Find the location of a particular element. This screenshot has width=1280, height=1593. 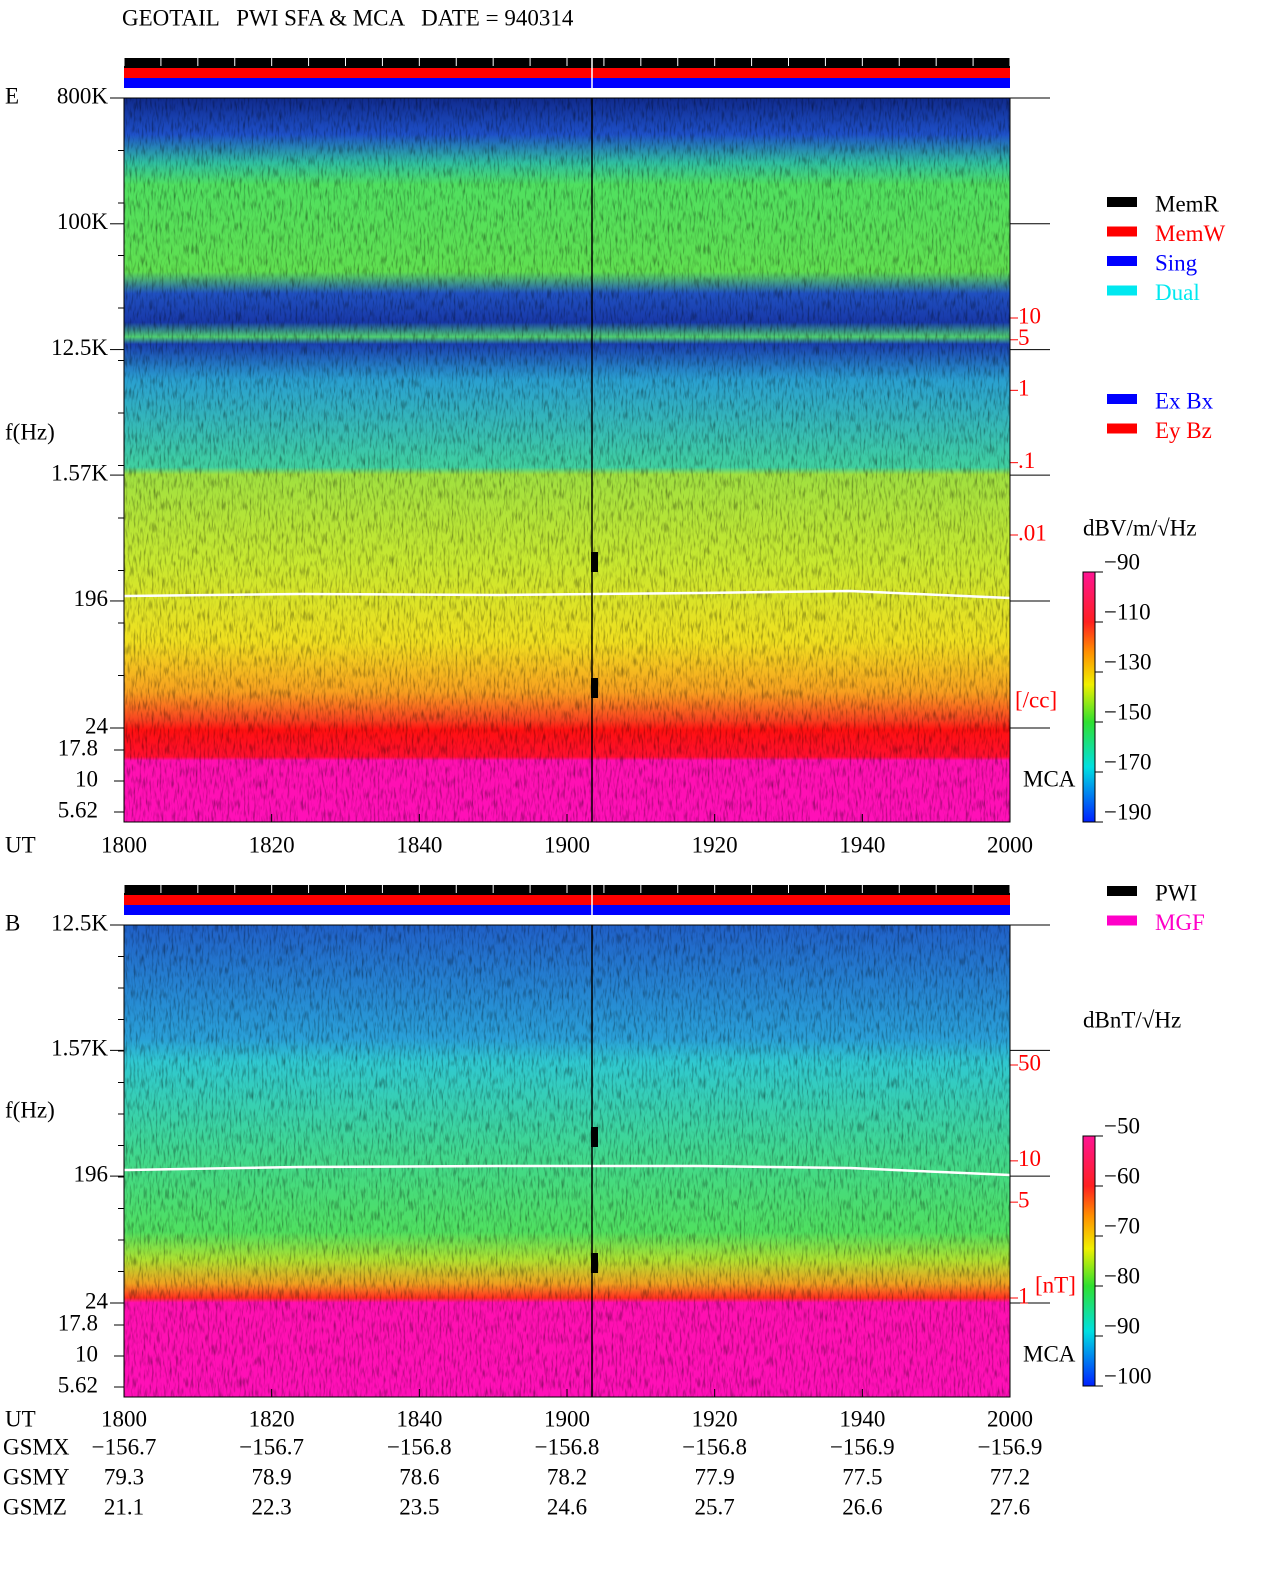

legend-label: PWI is located at coordinates (1176, 892).